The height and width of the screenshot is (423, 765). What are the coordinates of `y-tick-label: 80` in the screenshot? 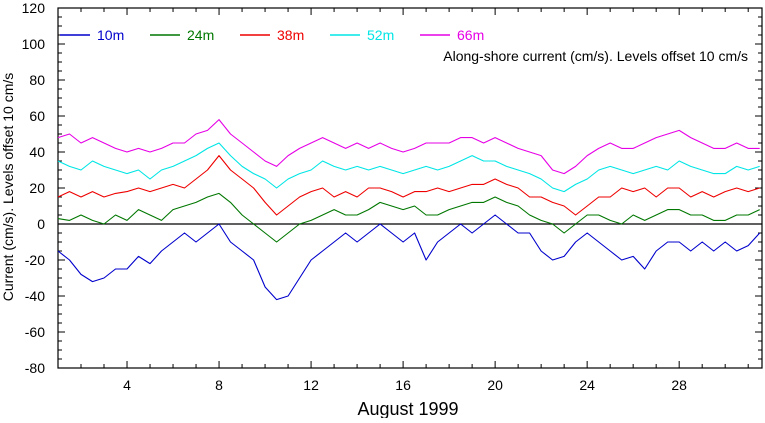 It's located at (37, 80).